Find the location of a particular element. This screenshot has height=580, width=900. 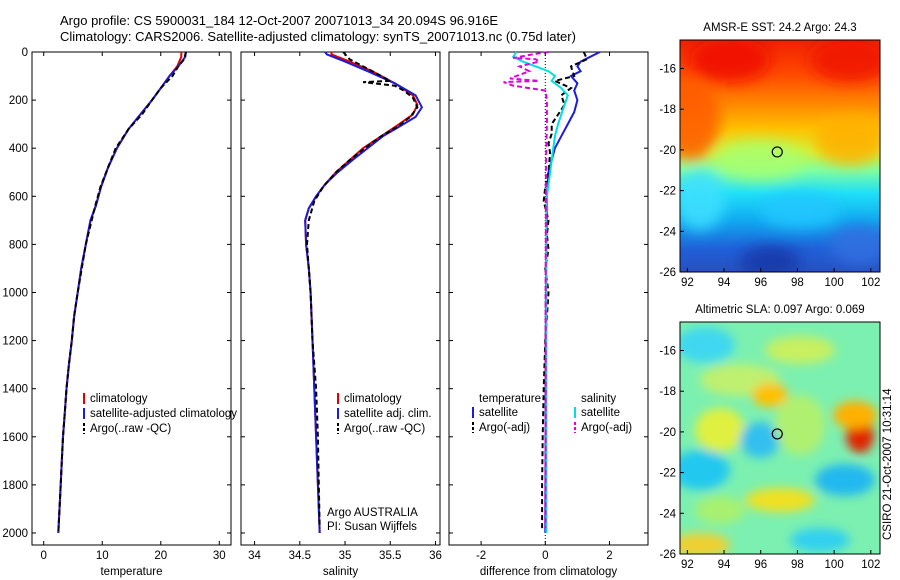

x-tick-label: 35.5 is located at coordinates (390, 556).